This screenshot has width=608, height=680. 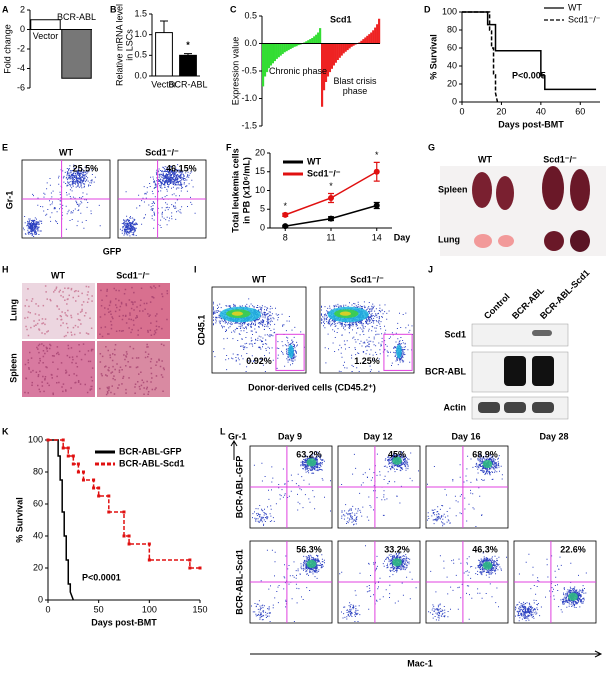 What do you see at coordinates (298, 71) in the screenshot?
I see `series-label: Chronic phase` at bounding box center [298, 71].